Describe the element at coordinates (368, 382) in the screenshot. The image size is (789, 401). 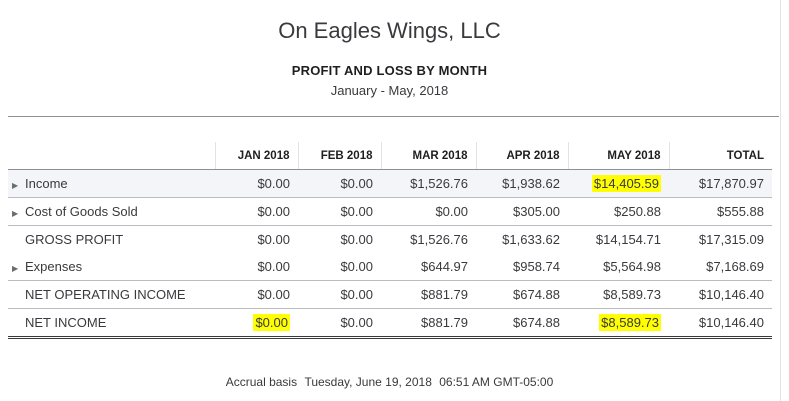
I see `footer-date: Tuesday, June 19, 2018` at that location.